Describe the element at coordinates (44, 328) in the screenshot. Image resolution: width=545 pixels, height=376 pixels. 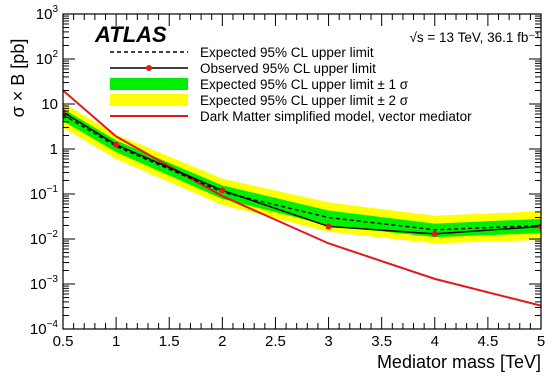
I see `y-tick-label: 10⁻⁴` at that location.